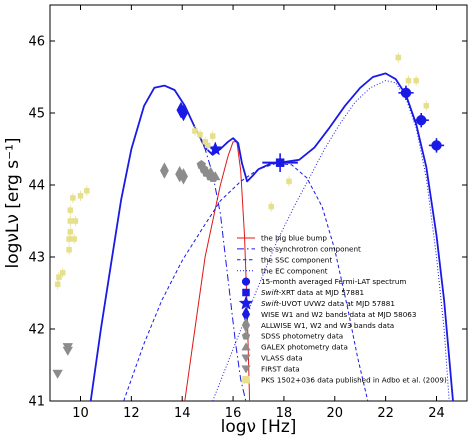 Image resolution: width=474 pixels, height=438 pixels. What do you see at coordinates (302, 336) in the screenshot?
I see `legend-label: SDSS photometry data` at bounding box center [302, 336].